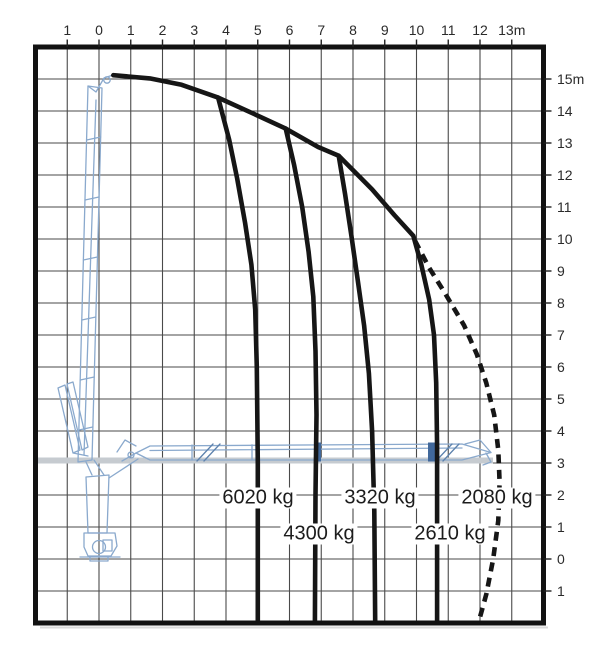 This screenshot has width=611, height=650. Describe the element at coordinates (194, 30) in the screenshot. I see `top-axis-label: 3` at that location.